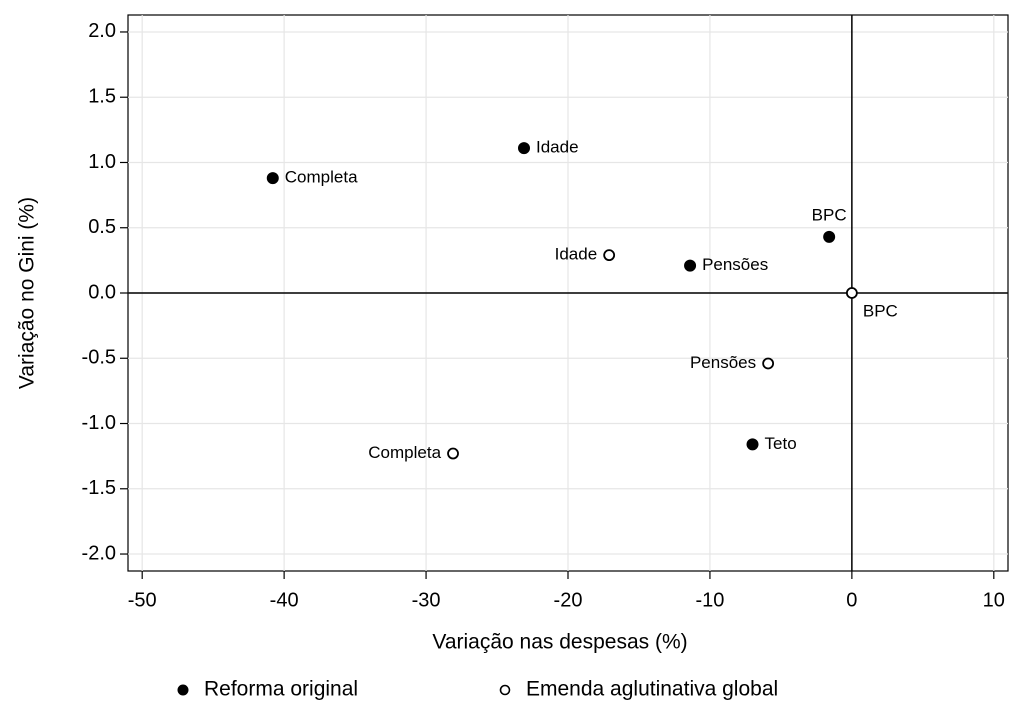  Describe the element at coordinates (102, 31) in the screenshot. I see `y-tick-label: 2.0` at that location.